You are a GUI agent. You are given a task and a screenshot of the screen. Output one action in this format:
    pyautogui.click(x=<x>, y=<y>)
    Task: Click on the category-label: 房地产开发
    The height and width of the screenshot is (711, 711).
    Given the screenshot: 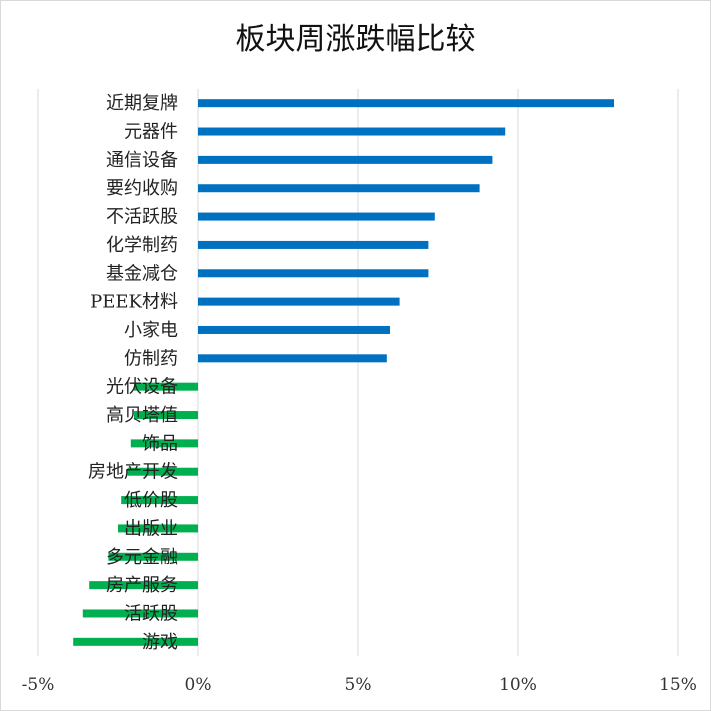 What is the action you would take?
    pyautogui.click(x=133, y=472)
    